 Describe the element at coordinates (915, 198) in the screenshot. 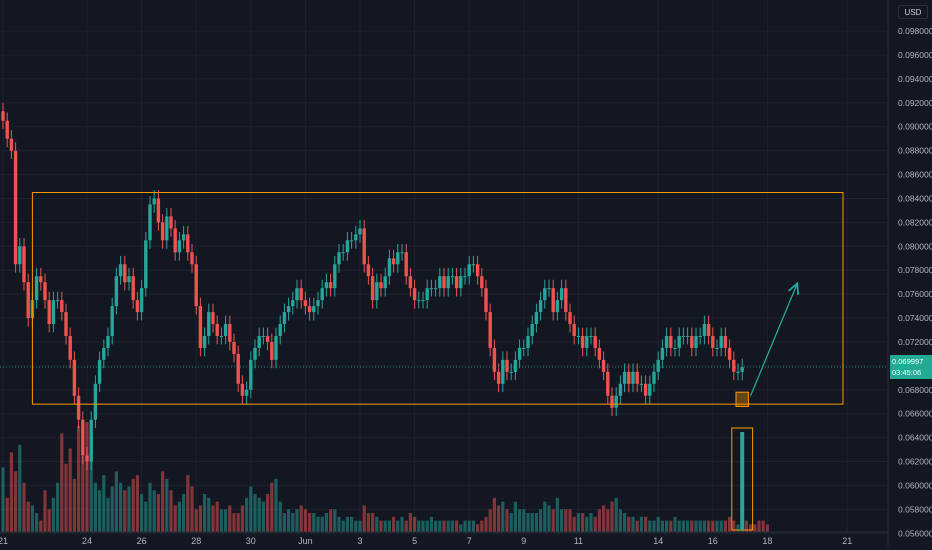

I see `price-tick-label: 0.084000` at that location.